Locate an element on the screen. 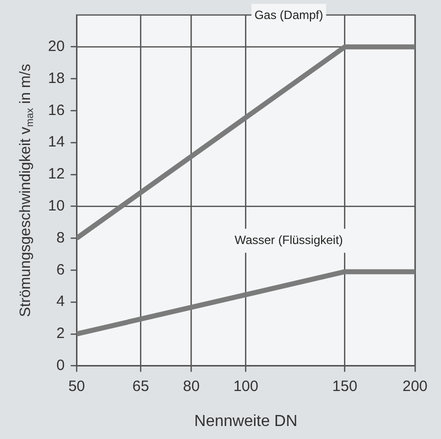 The image size is (441, 439). x-tick-label: 50 is located at coordinates (77, 386).